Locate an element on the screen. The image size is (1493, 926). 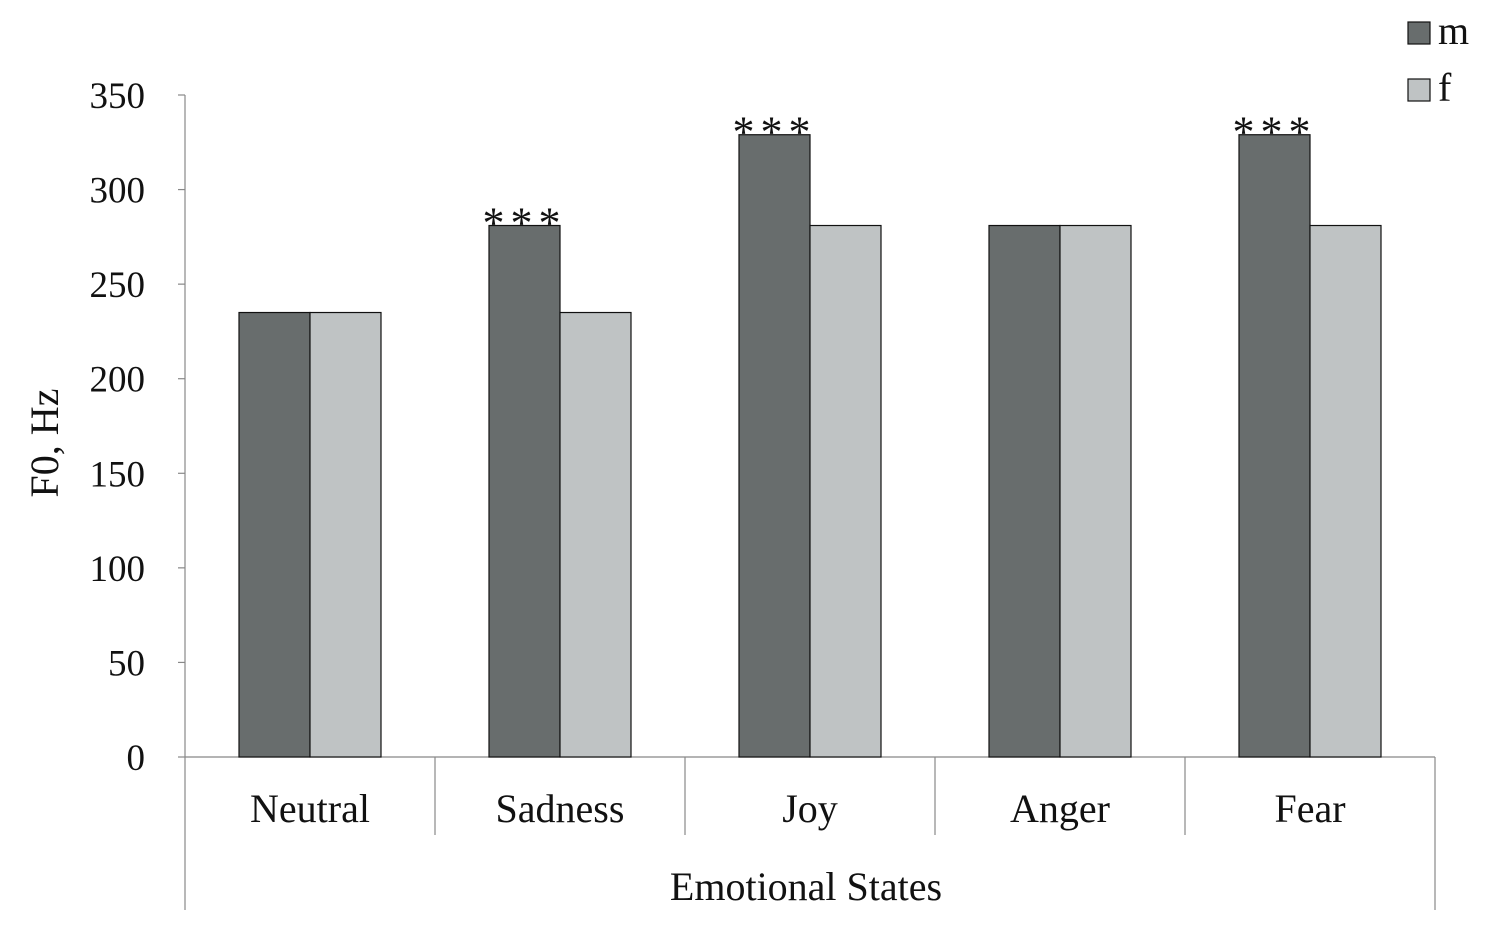
y-tick-label: 0 is located at coordinates (136, 758).